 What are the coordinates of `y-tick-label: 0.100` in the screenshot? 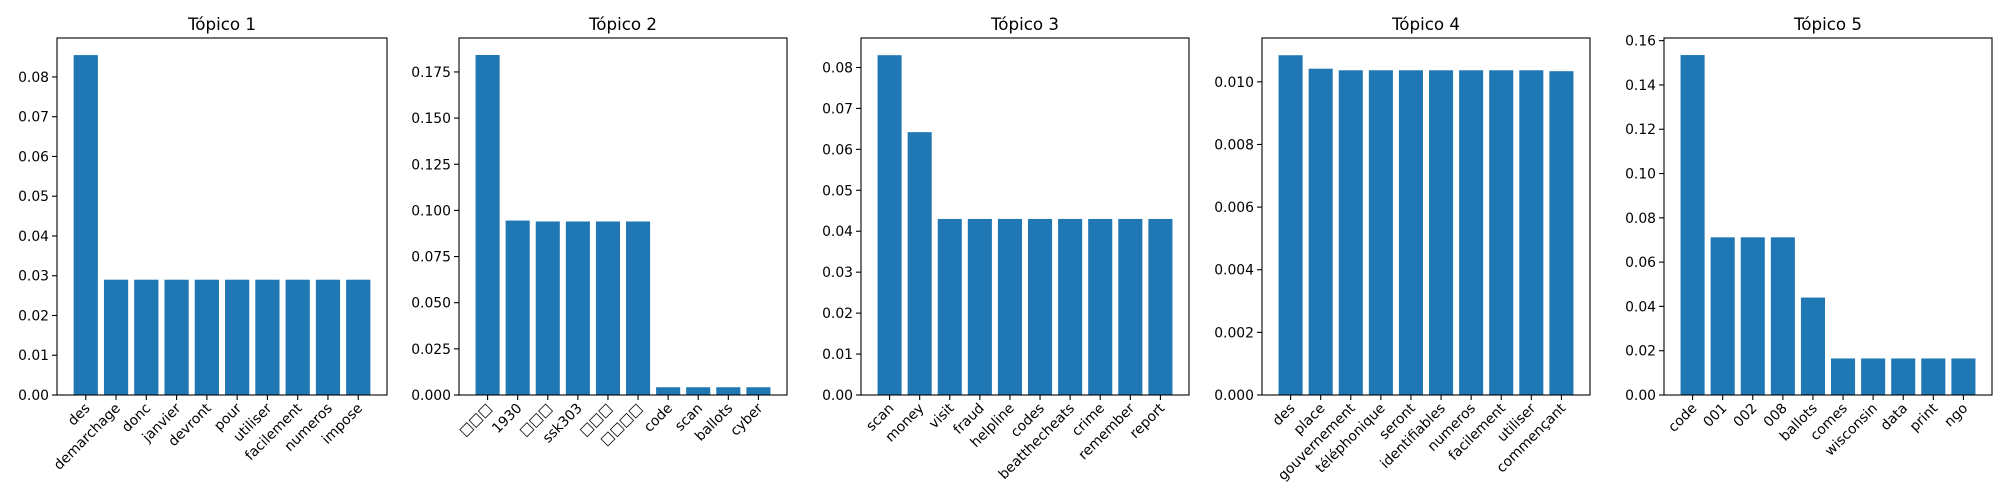 It's located at (431, 211).